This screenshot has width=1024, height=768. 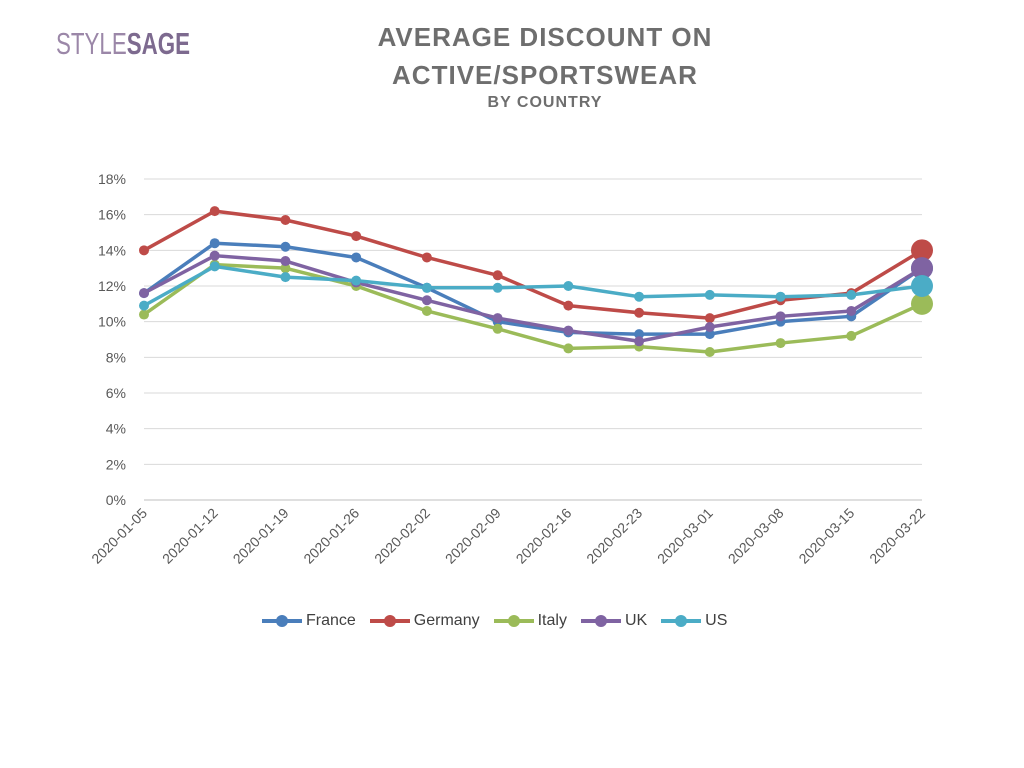 I want to click on x-tick-label: 2020-01-05, so click(x=119, y=536).